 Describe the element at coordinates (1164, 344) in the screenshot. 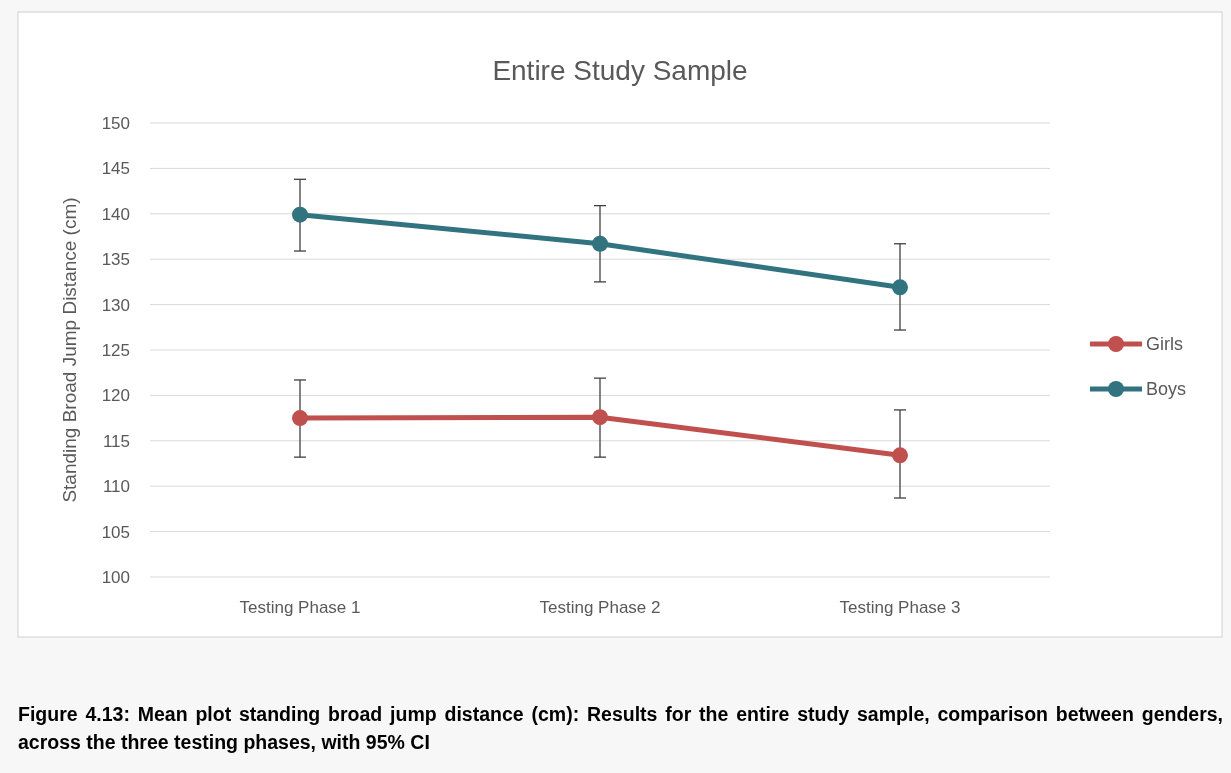

I see `legend-label: Girls` at that location.